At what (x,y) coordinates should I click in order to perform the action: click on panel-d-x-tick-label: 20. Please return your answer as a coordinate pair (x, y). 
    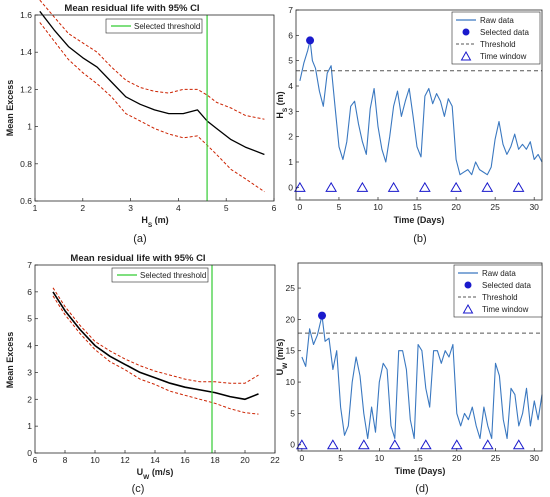
    Looking at the image, I should click on (457, 458).